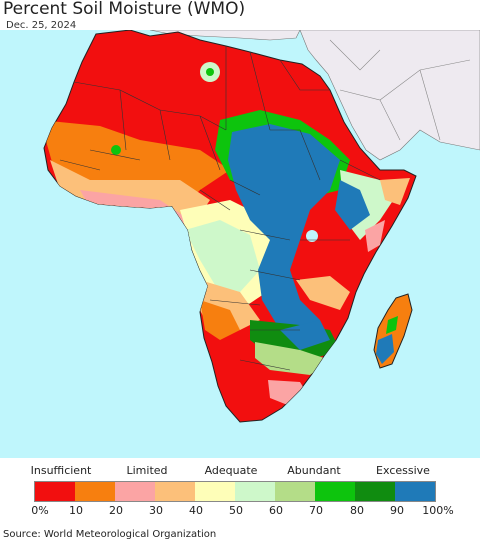 Image resolution: width=480 pixels, height=544 pixels. What do you see at coordinates (403, 470) in the screenshot?
I see `legend-label-excessive: Excessive` at bounding box center [403, 470].